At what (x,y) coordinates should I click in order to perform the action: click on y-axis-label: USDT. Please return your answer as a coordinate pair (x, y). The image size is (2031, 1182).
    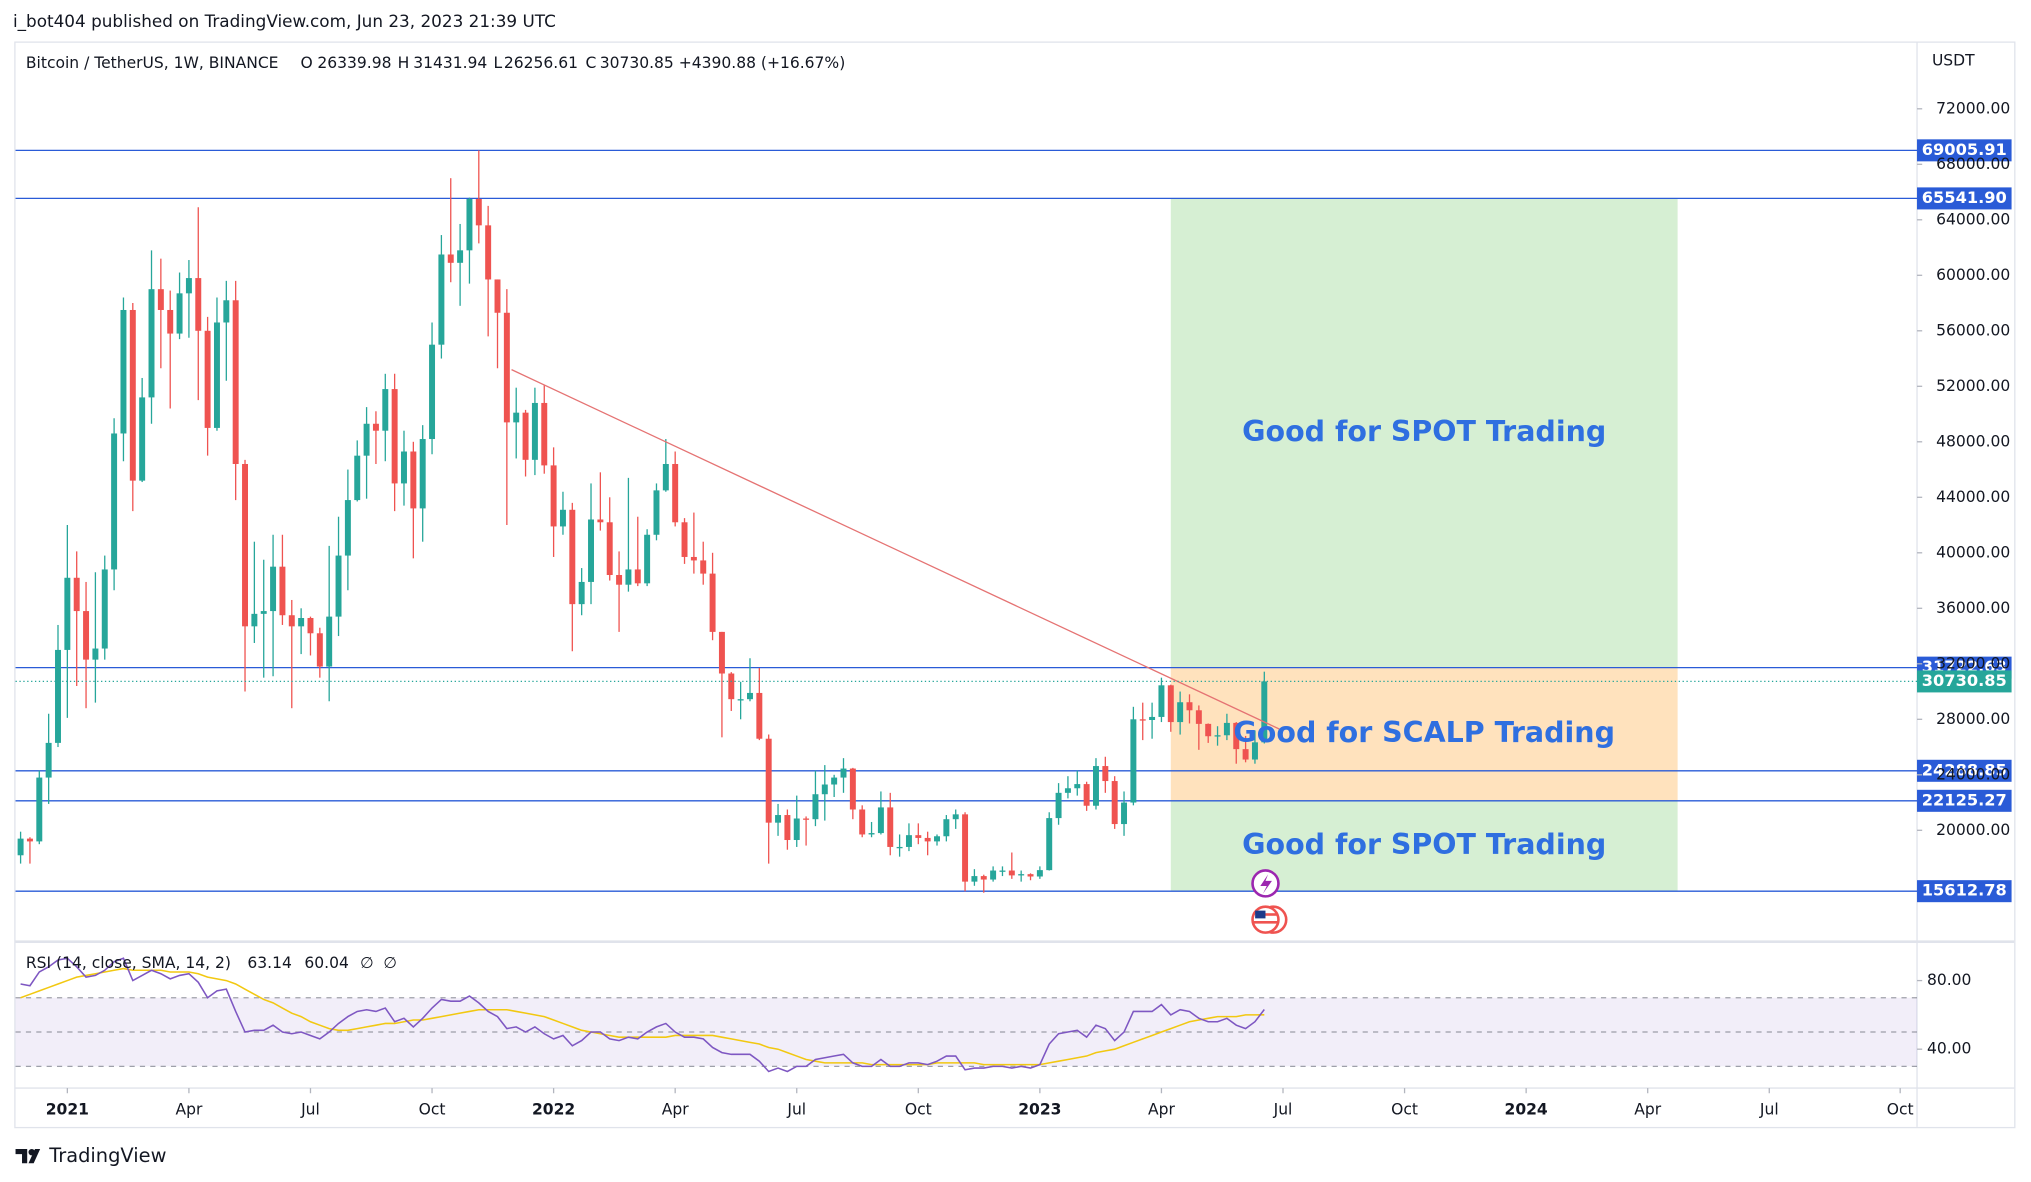
    Looking at the image, I should click on (1953, 60).